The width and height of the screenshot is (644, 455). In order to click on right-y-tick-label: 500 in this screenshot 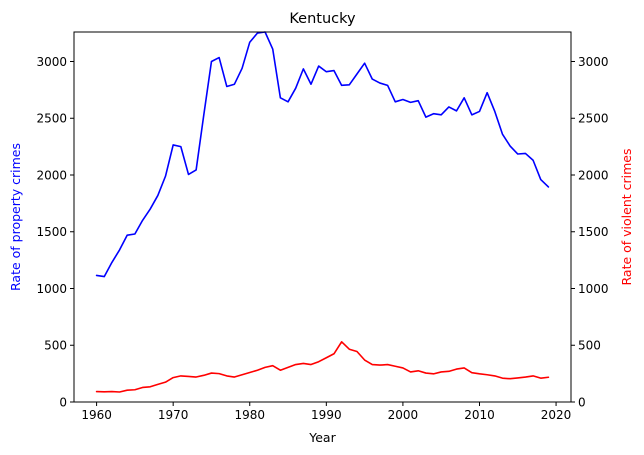, I will do `click(589, 346)`.